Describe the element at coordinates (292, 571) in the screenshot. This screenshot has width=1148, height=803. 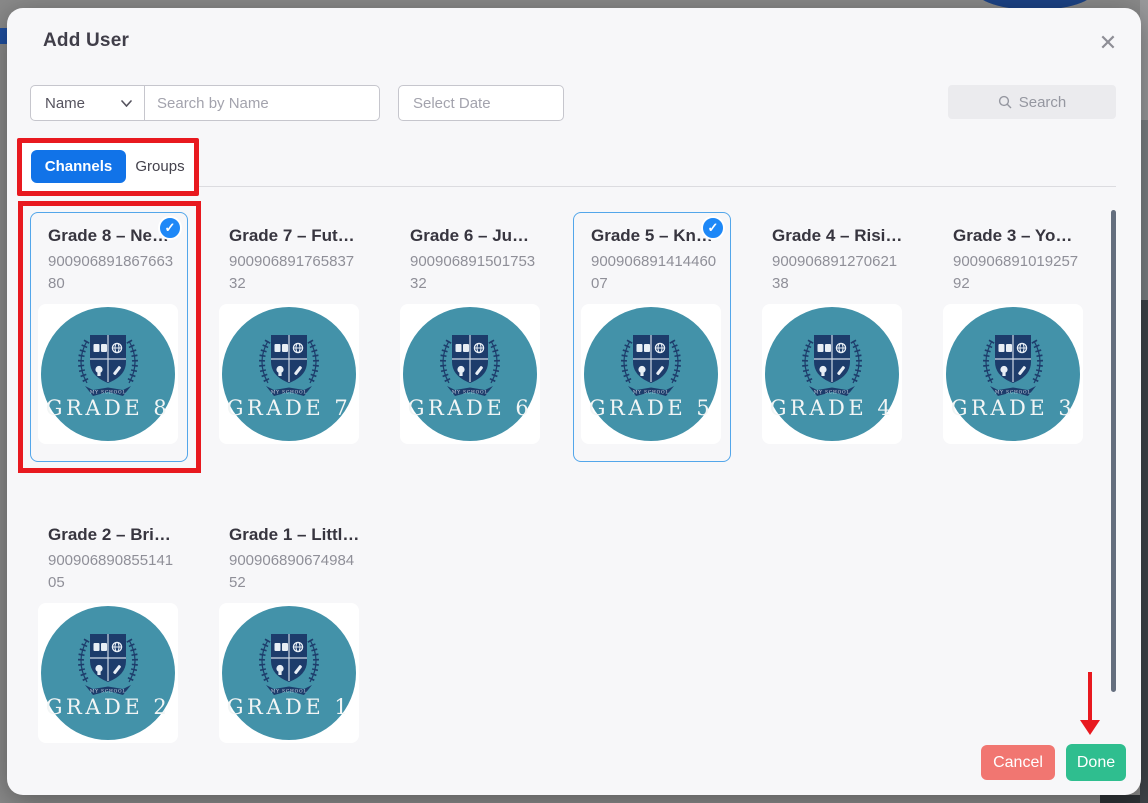
I see `card-id: 90090689067498452` at that location.